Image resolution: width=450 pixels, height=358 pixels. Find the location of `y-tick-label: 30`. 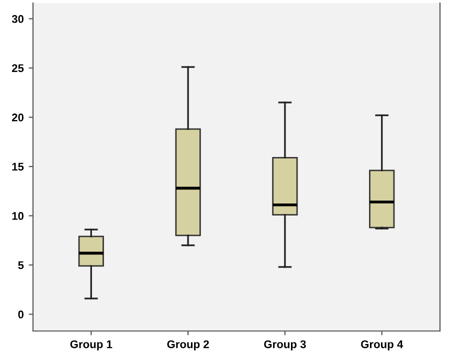

y-tick-label: 30 is located at coordinates (18, 19).